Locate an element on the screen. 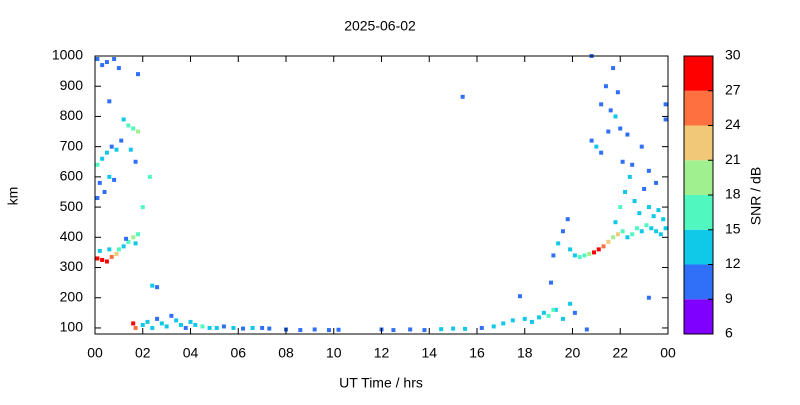 The image size is (800, 405). colorbar-label: SNR / dB is located at coordinates (756, 196).